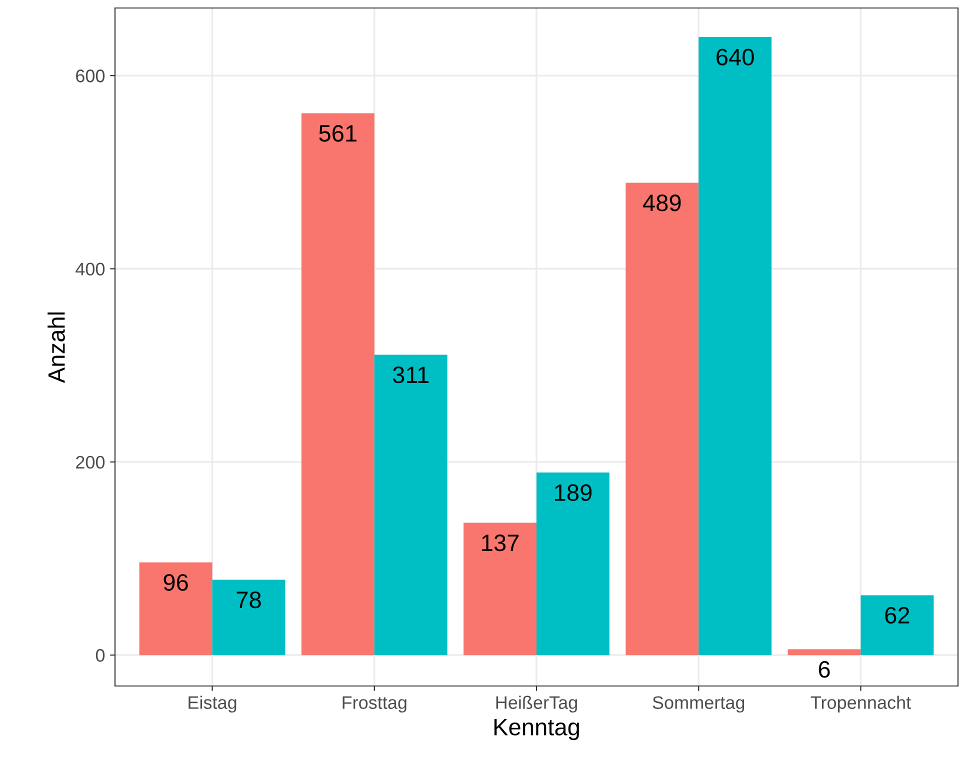 Image resolution: width=960 pixels, height=759 pixels. What do you see at coordinates (661, 203) in the screenshot?
I see `data-label: 489` at bounding box center [661, 203].